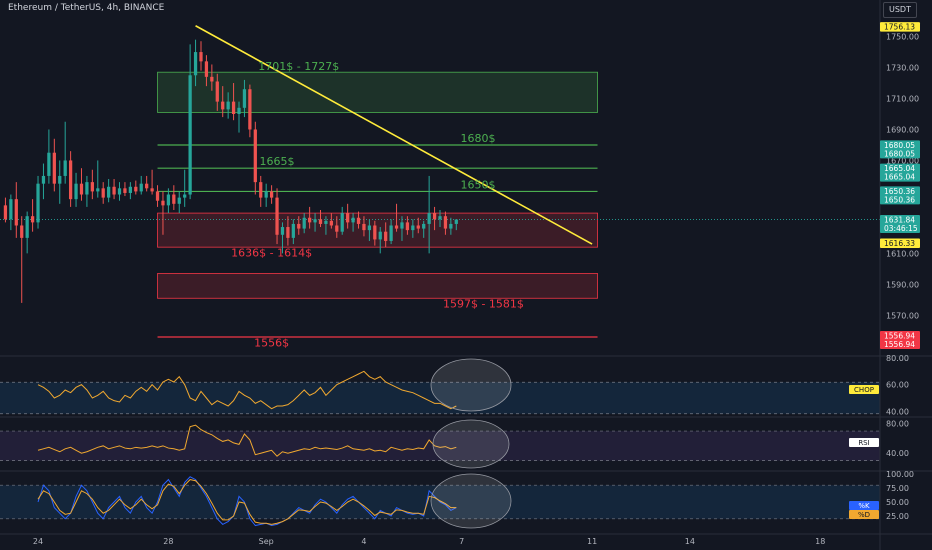 This screenshot has height=550, width=932. I want to click on time-tick-label: Sep, so click(266, 541).